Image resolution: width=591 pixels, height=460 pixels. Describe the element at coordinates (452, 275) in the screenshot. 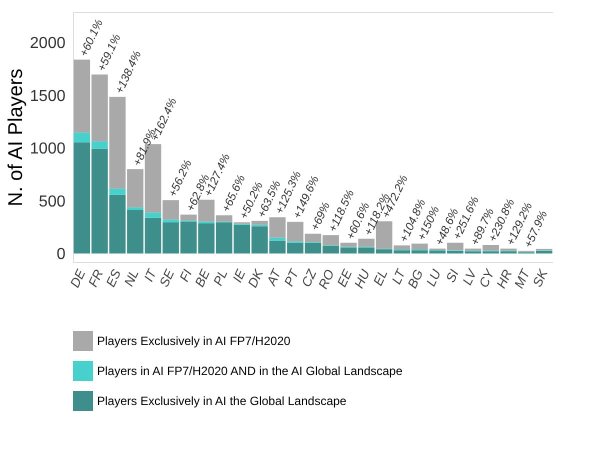

I see `x-tick-label: SI` at that location.